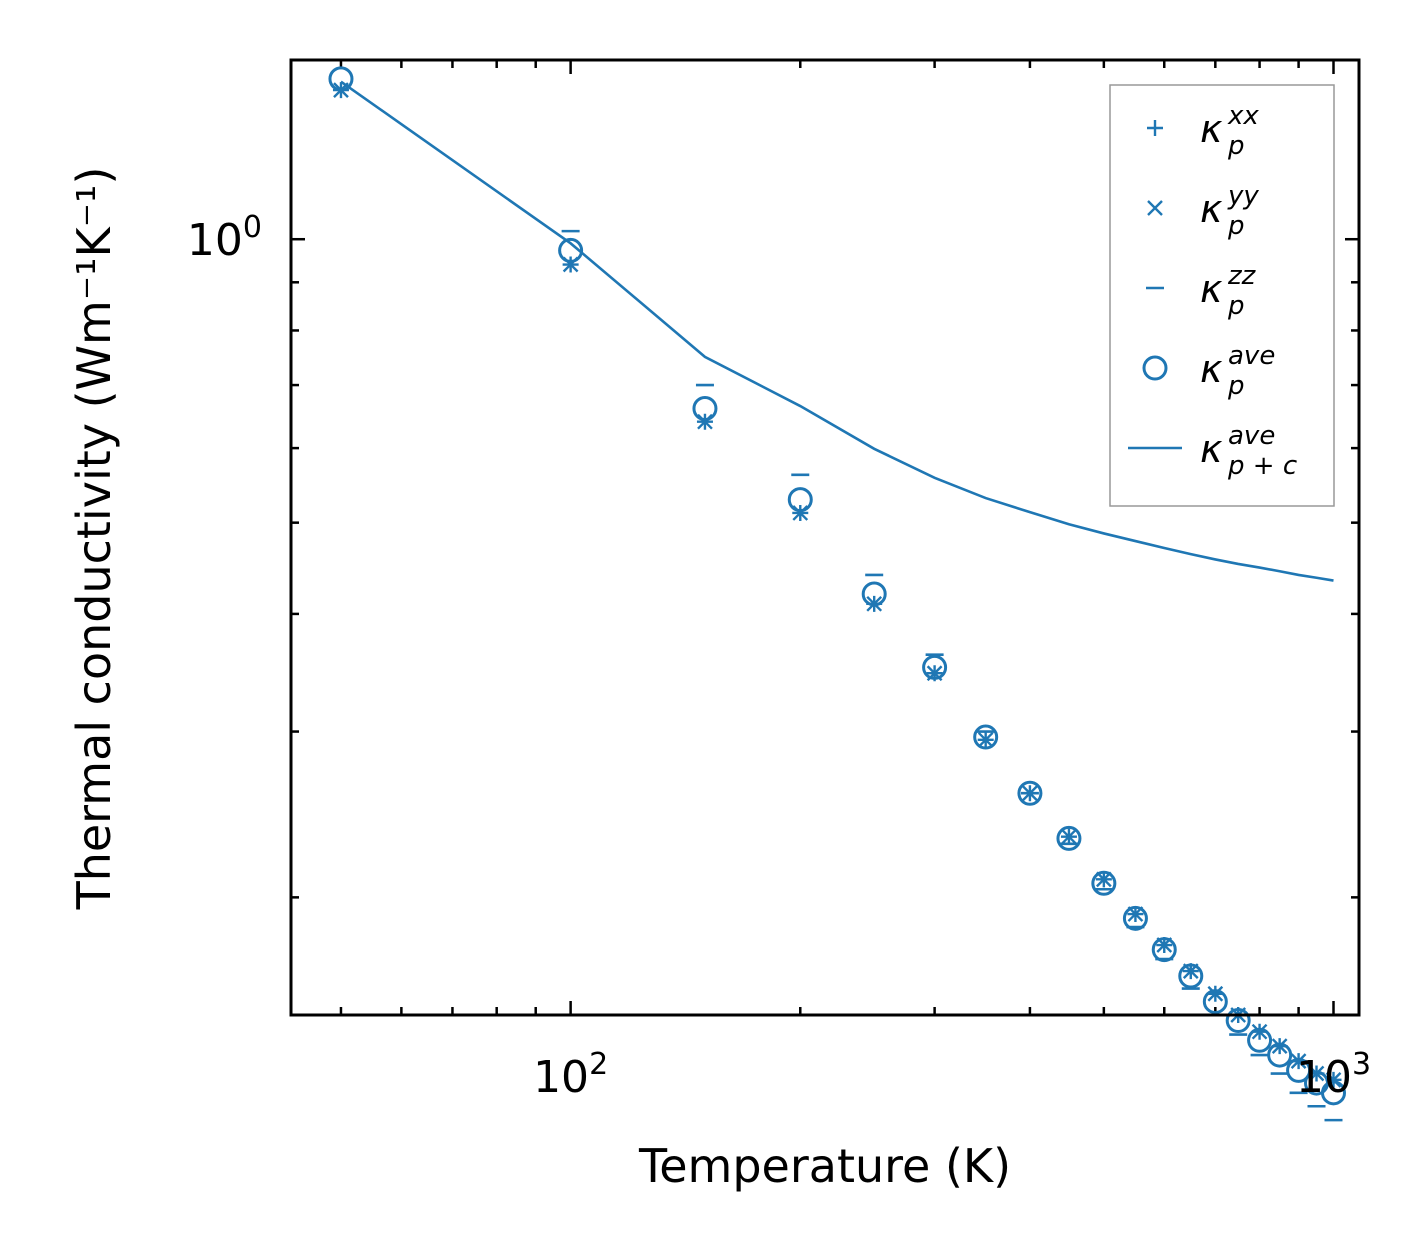  Describe the element at coordinates (1262, 466) in the screenshot. I see `legend-subscript: p + c` at that location.